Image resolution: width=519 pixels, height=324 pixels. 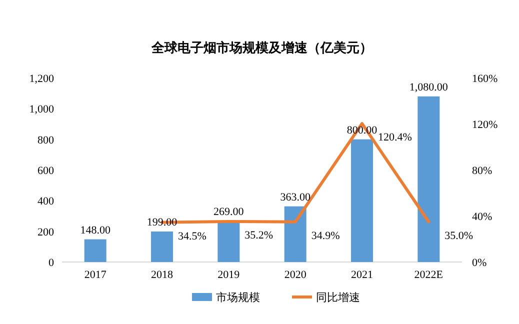 What do you see at coordinates (485, 79) in the screenshot?
I see `y2-tick-label: 160%` at bounding box center [485, 79].